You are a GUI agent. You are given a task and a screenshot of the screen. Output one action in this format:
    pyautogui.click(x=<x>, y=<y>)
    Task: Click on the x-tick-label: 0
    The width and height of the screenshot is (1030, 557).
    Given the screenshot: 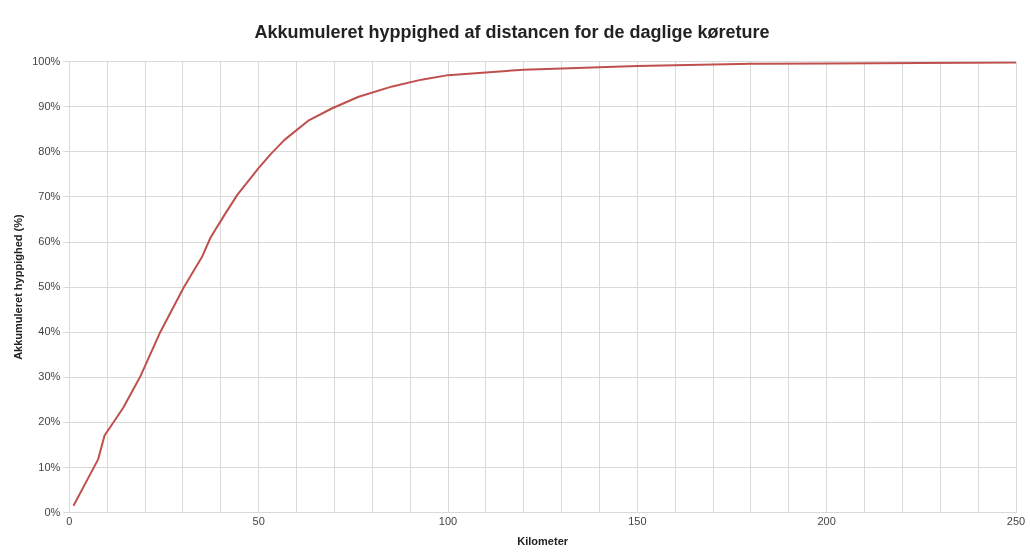 What is the action you would take?
    pyautogui.click(x=69, y=521)
    